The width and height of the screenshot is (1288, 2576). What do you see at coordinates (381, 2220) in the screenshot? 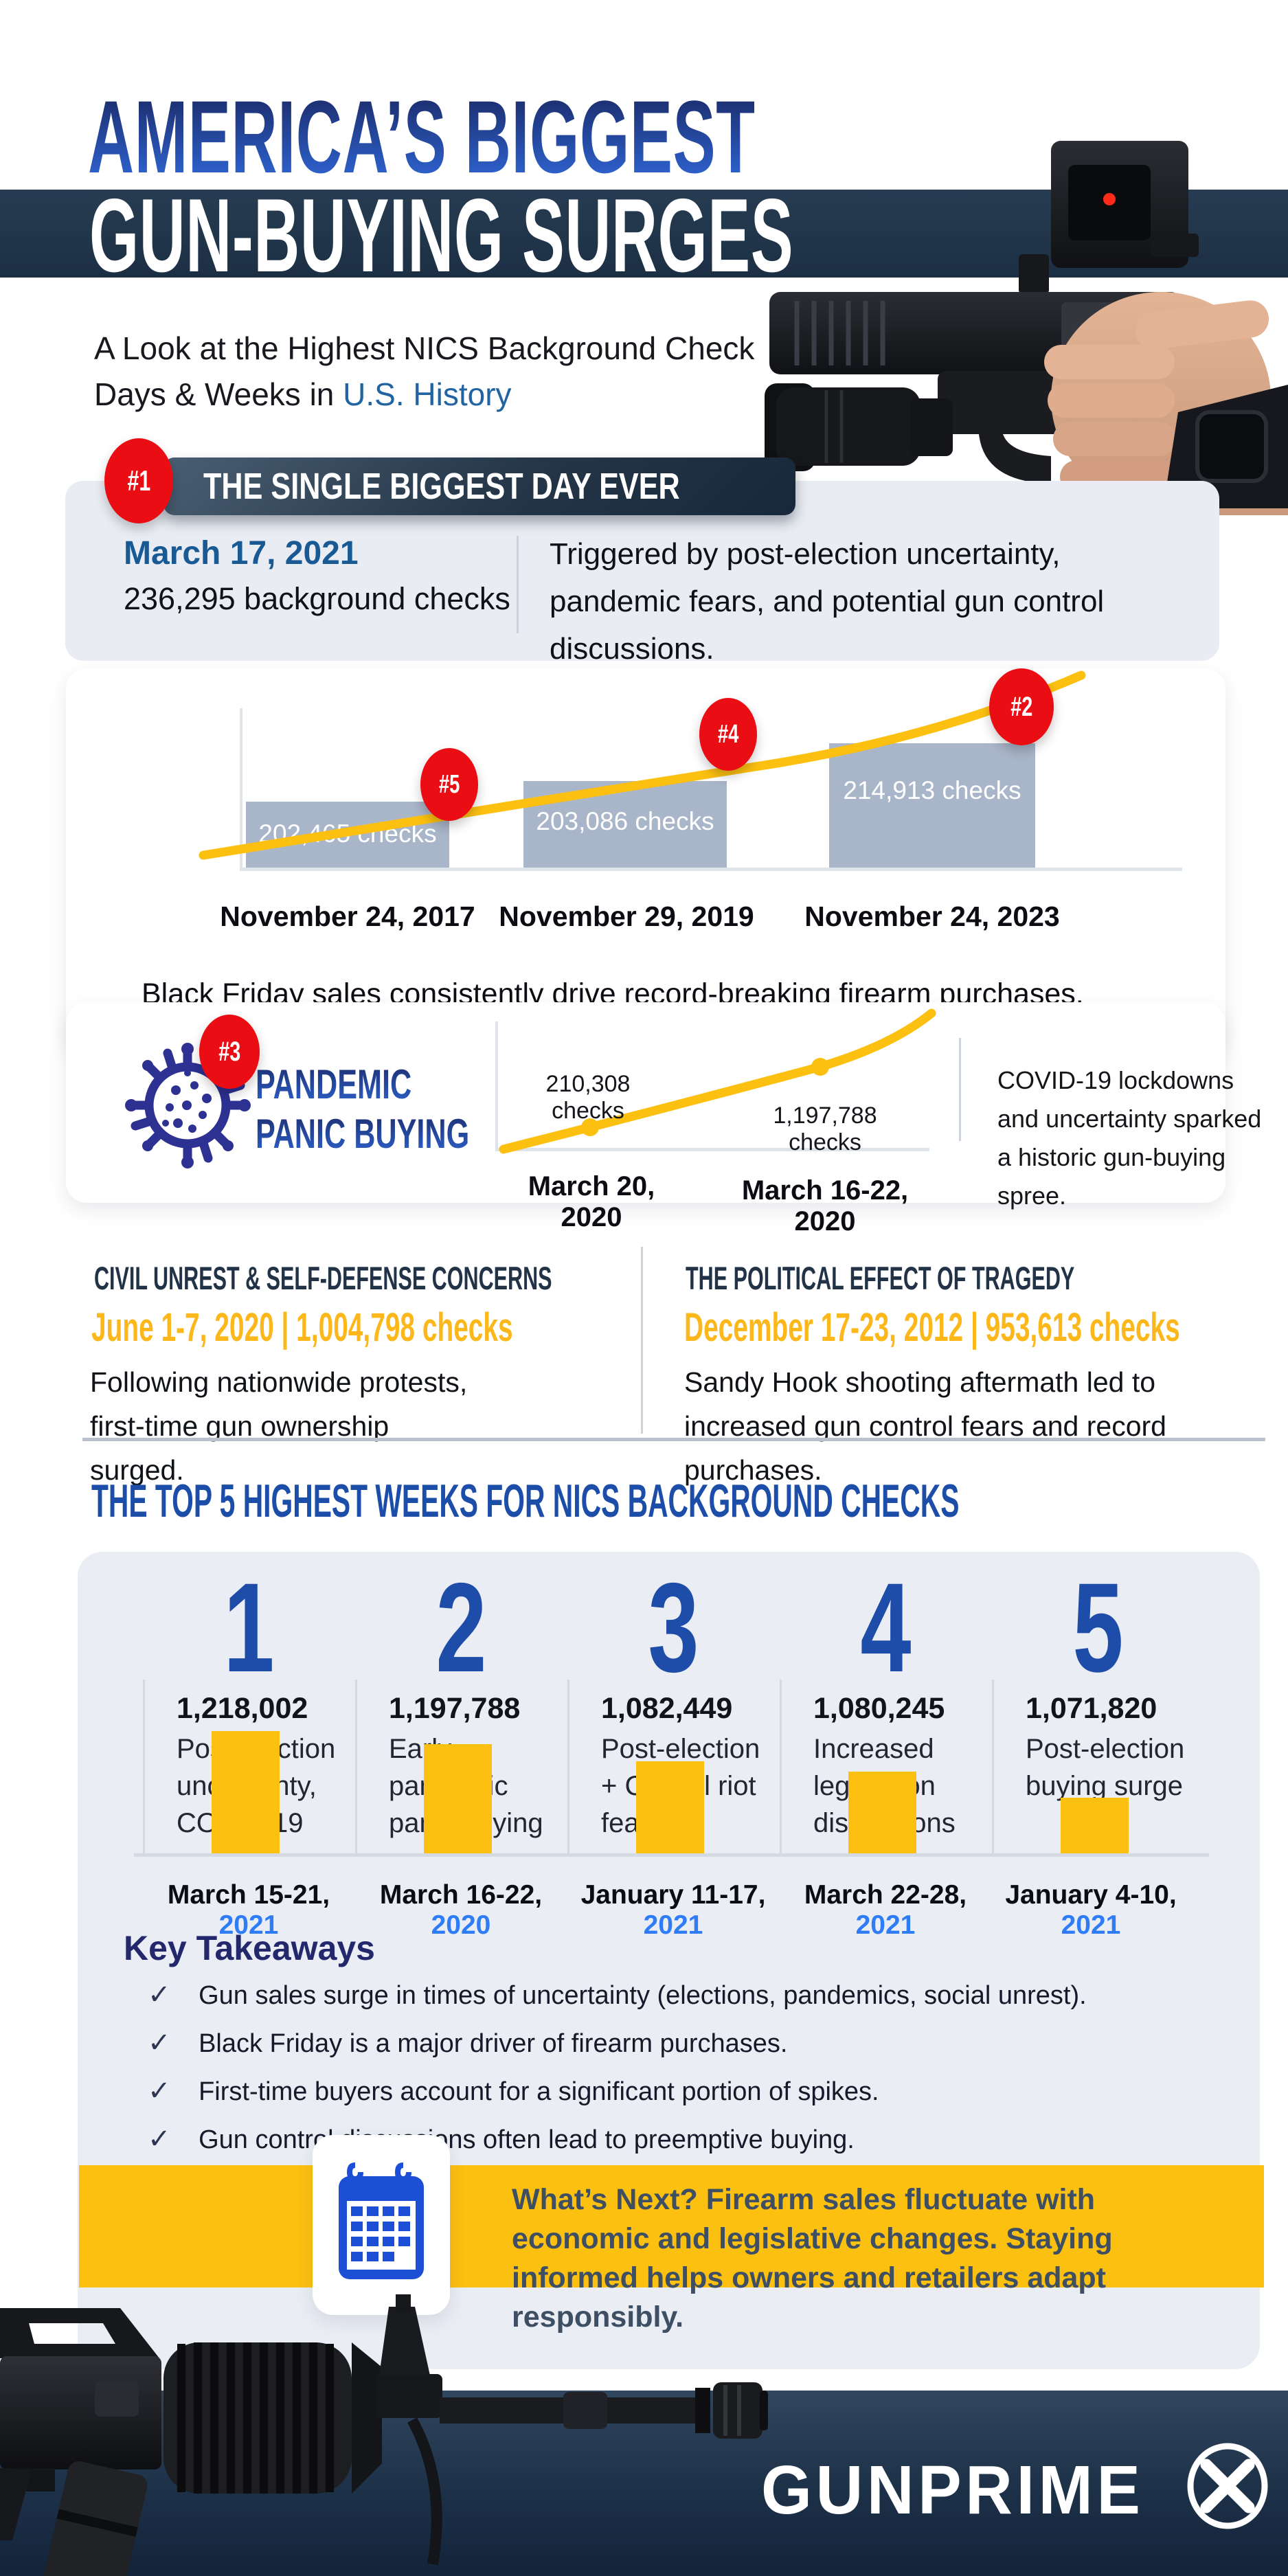
I see `calendar-icon` at bounding box center [381, 2220].